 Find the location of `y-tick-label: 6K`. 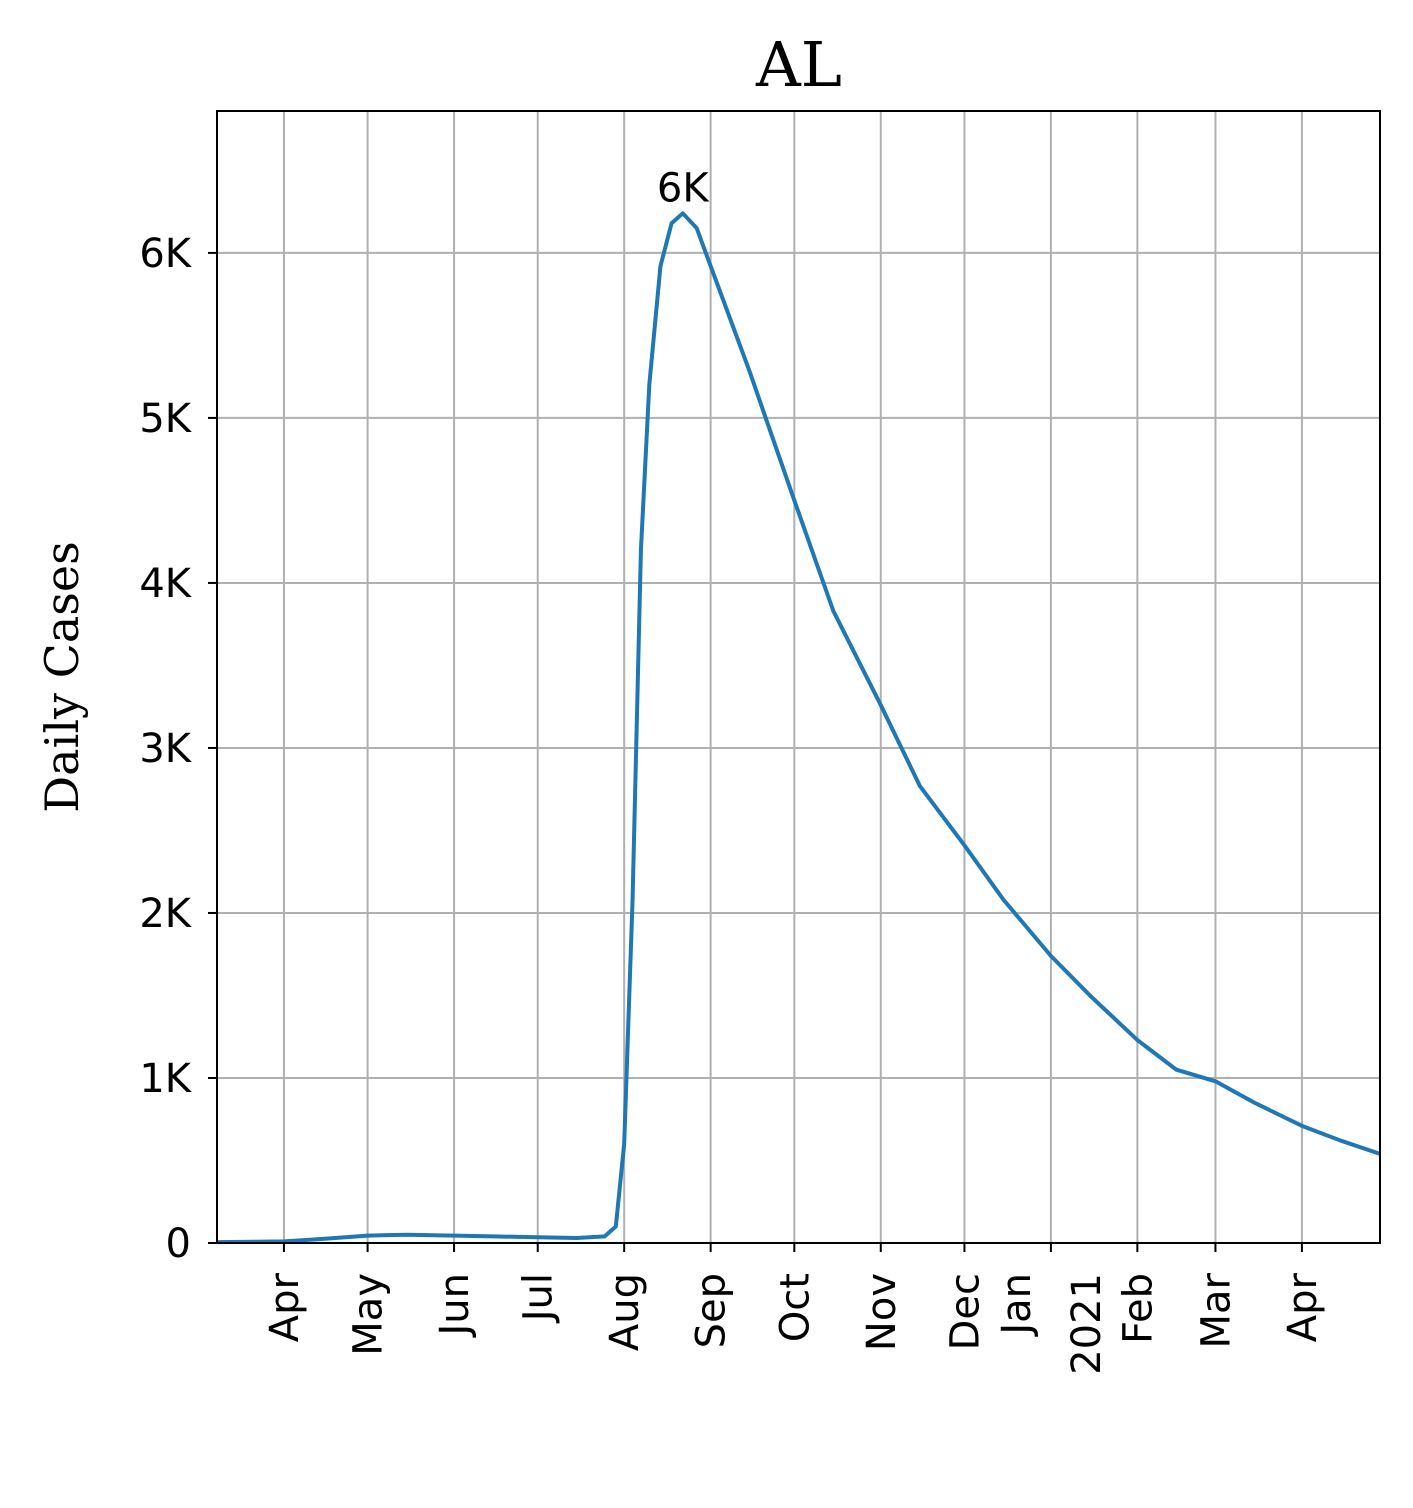

y-tick-label: 6K is located at coordinates (165, 254).